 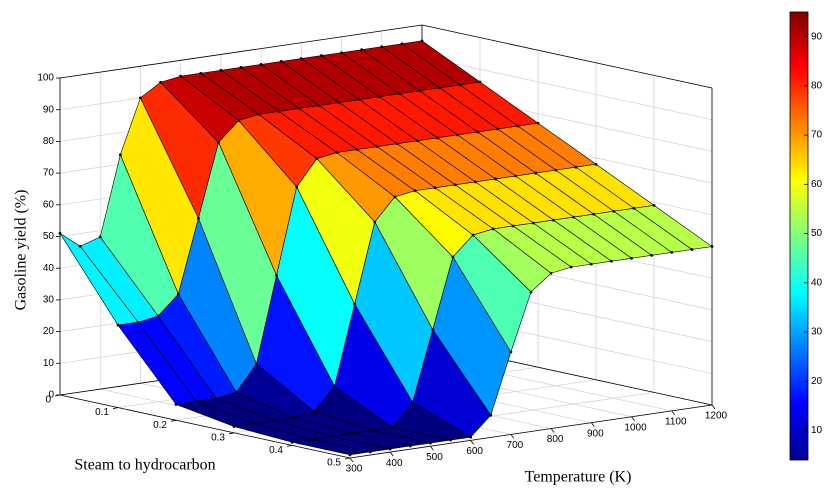 What do you see at coordinates (817, 332) in the screenshot?
I see `colorbar-tick-label: 30` at bounding box center [817, 332].